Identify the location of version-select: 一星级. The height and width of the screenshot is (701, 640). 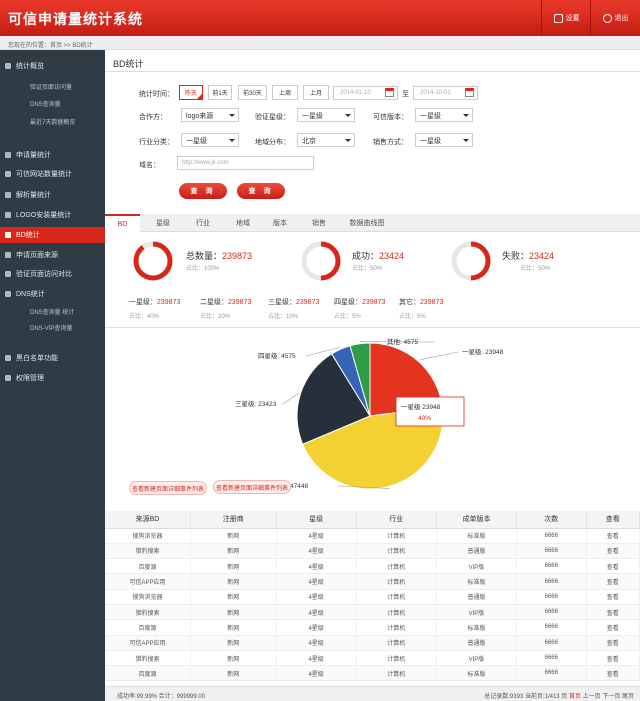
(444, 115).